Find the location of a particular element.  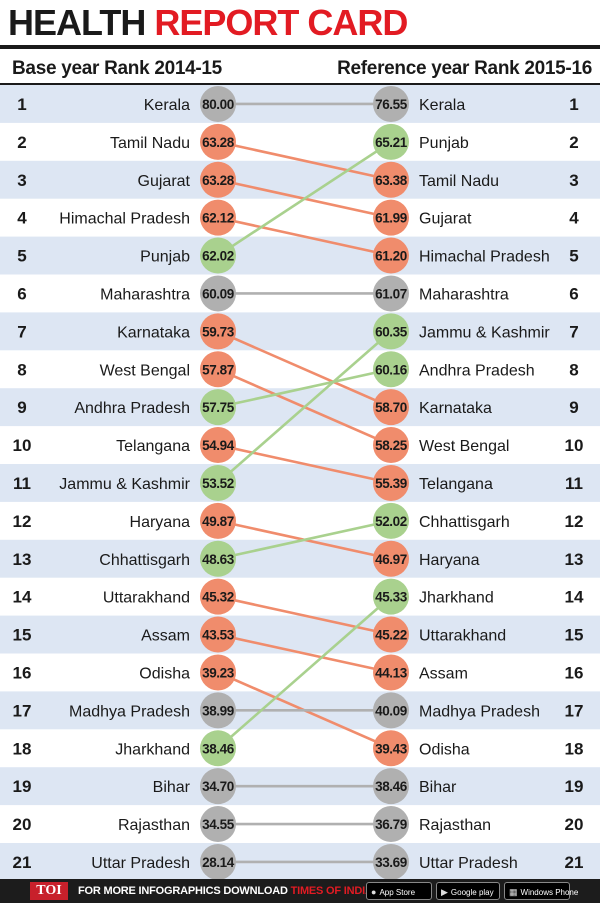

reference-rank-label: 2 is located at coordinates (573, 142).